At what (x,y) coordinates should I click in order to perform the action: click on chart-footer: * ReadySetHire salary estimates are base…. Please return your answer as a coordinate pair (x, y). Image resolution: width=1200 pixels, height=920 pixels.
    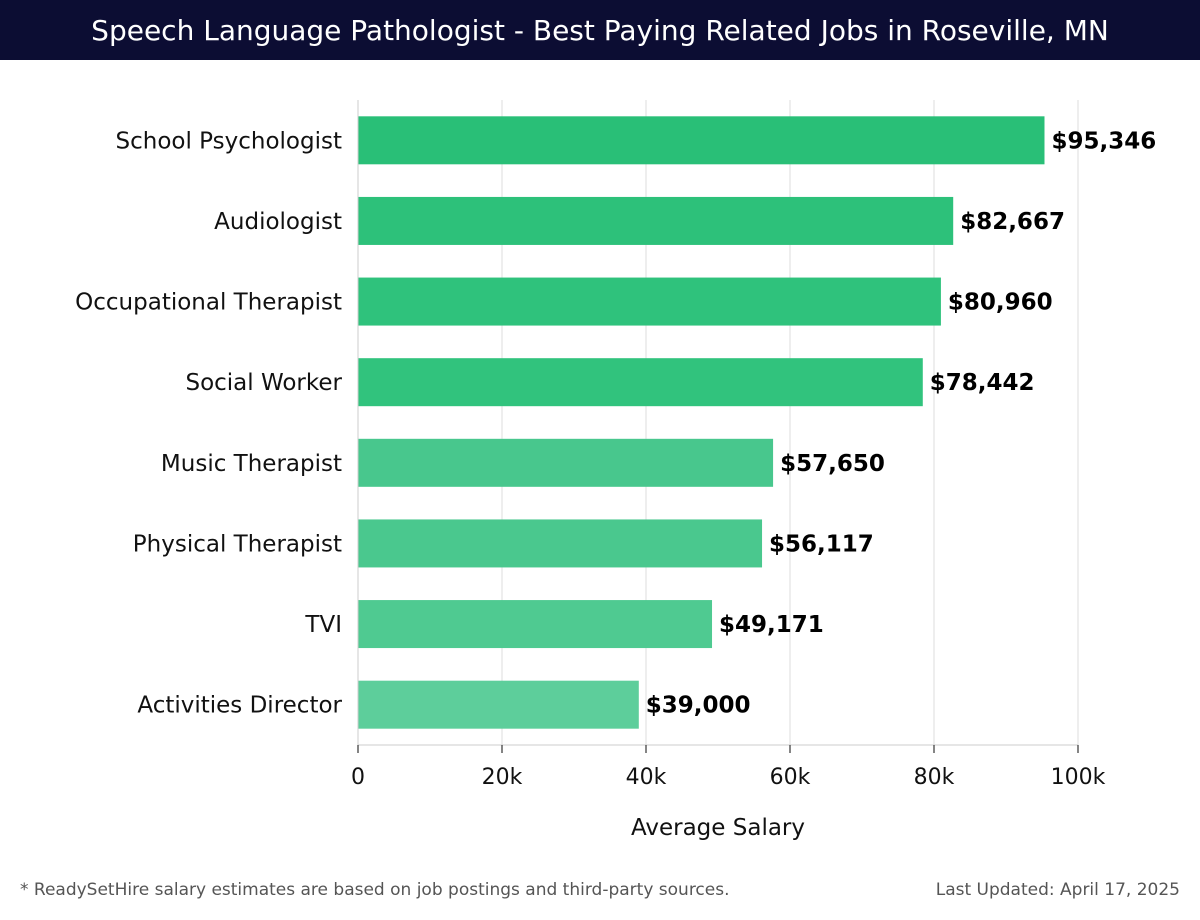
    Looking at the image, I should click on (600, 892).